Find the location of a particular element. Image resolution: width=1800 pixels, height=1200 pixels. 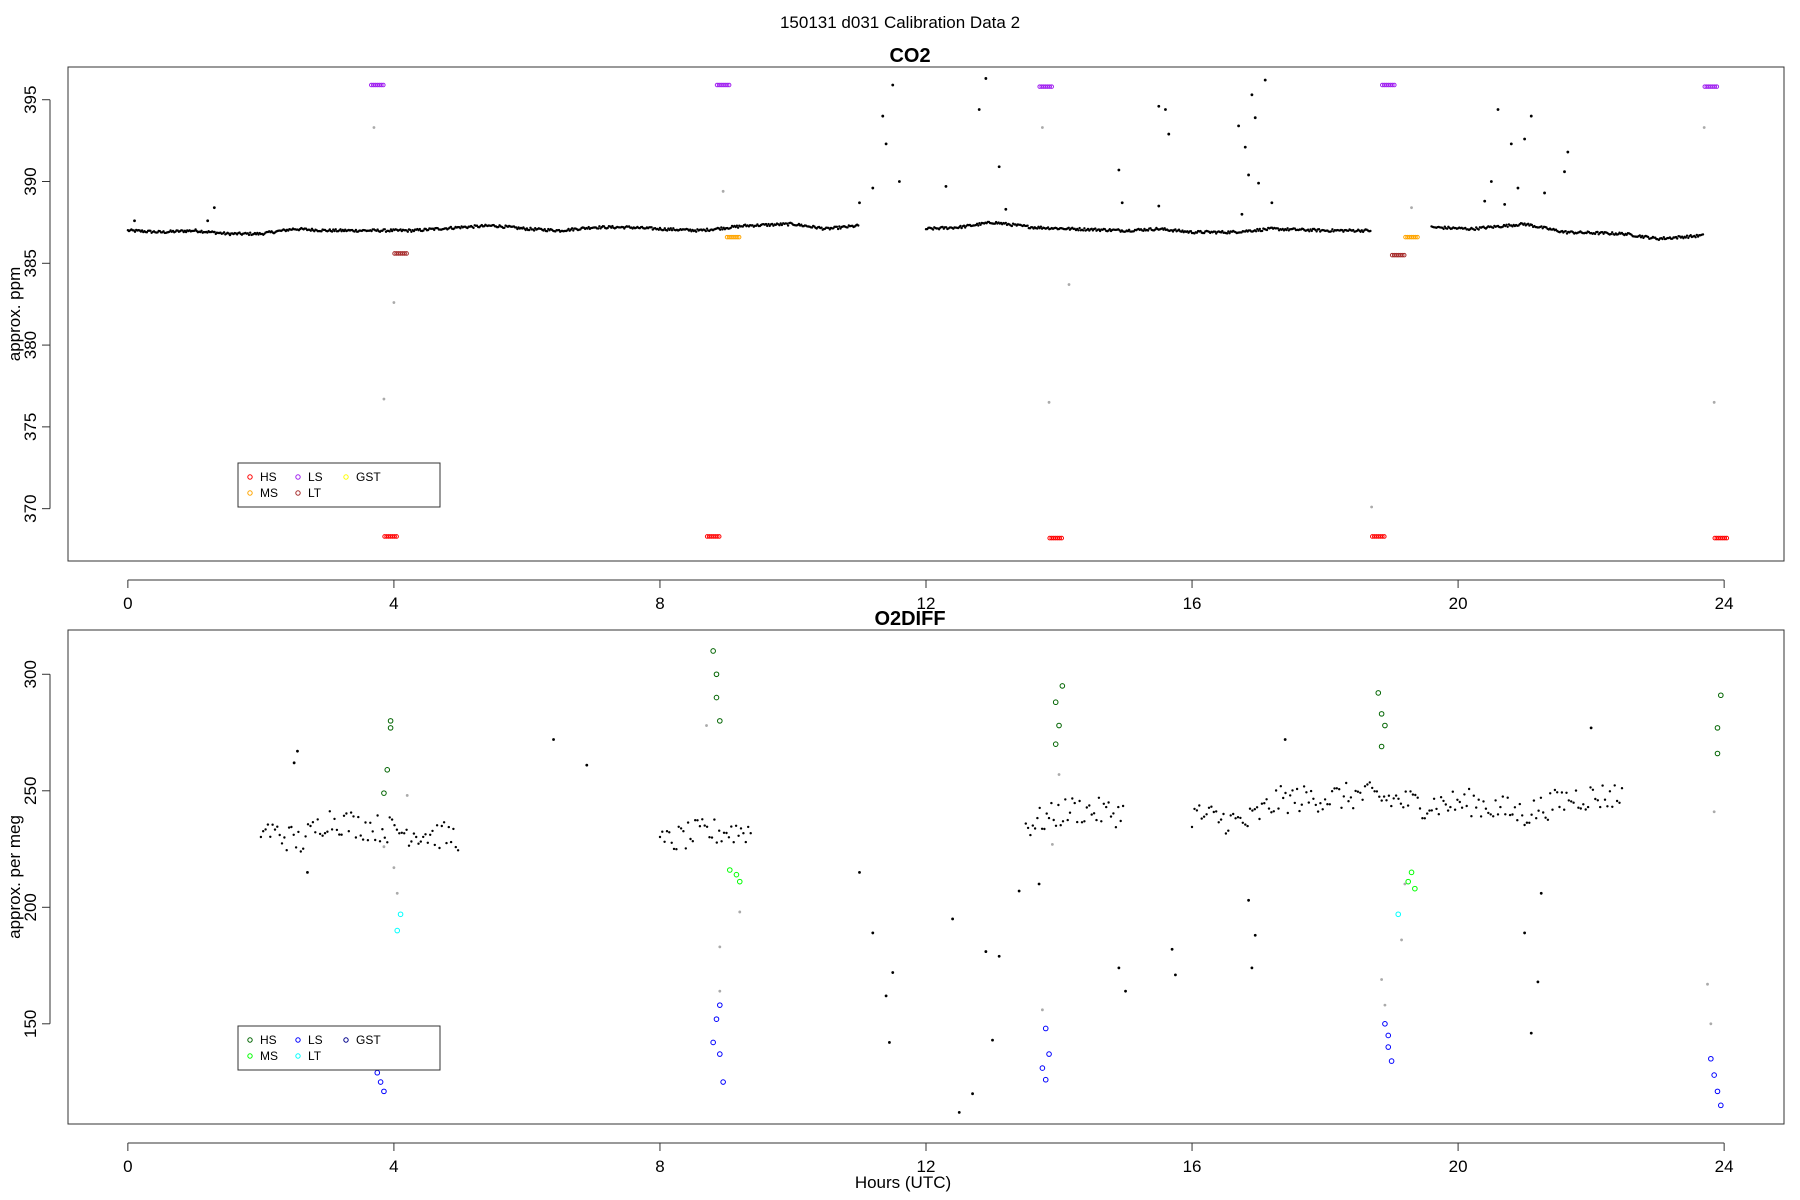

co2-y-tick-label: 390 is located at coordinates (30, 181).